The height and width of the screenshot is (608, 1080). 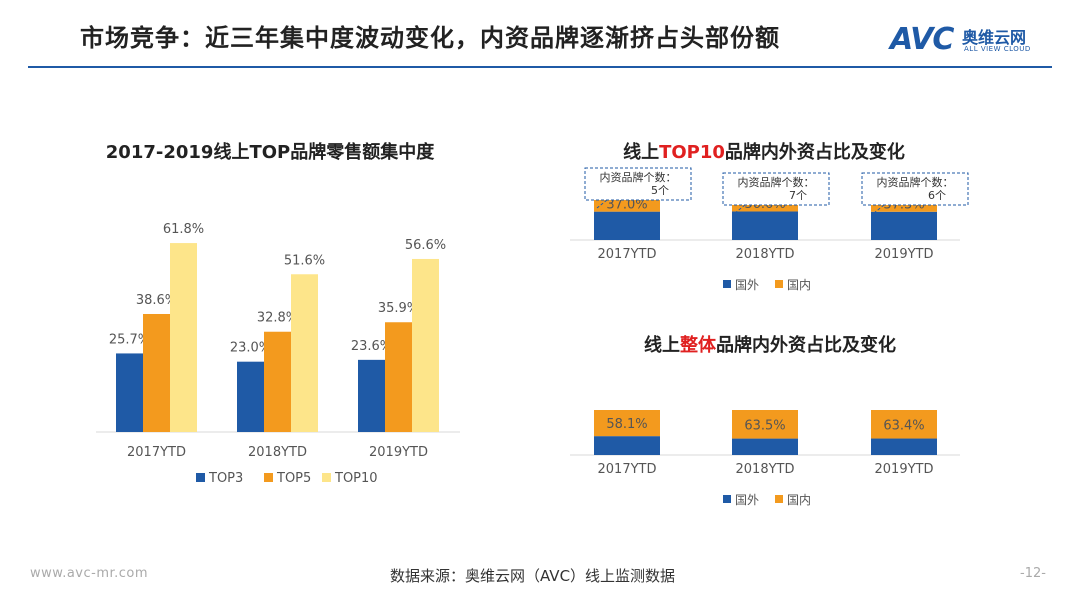 What do you see at coordinates (1033, 573) in the screenshot?
I see `page-number: -12-` at bounding box center [1033, 573].